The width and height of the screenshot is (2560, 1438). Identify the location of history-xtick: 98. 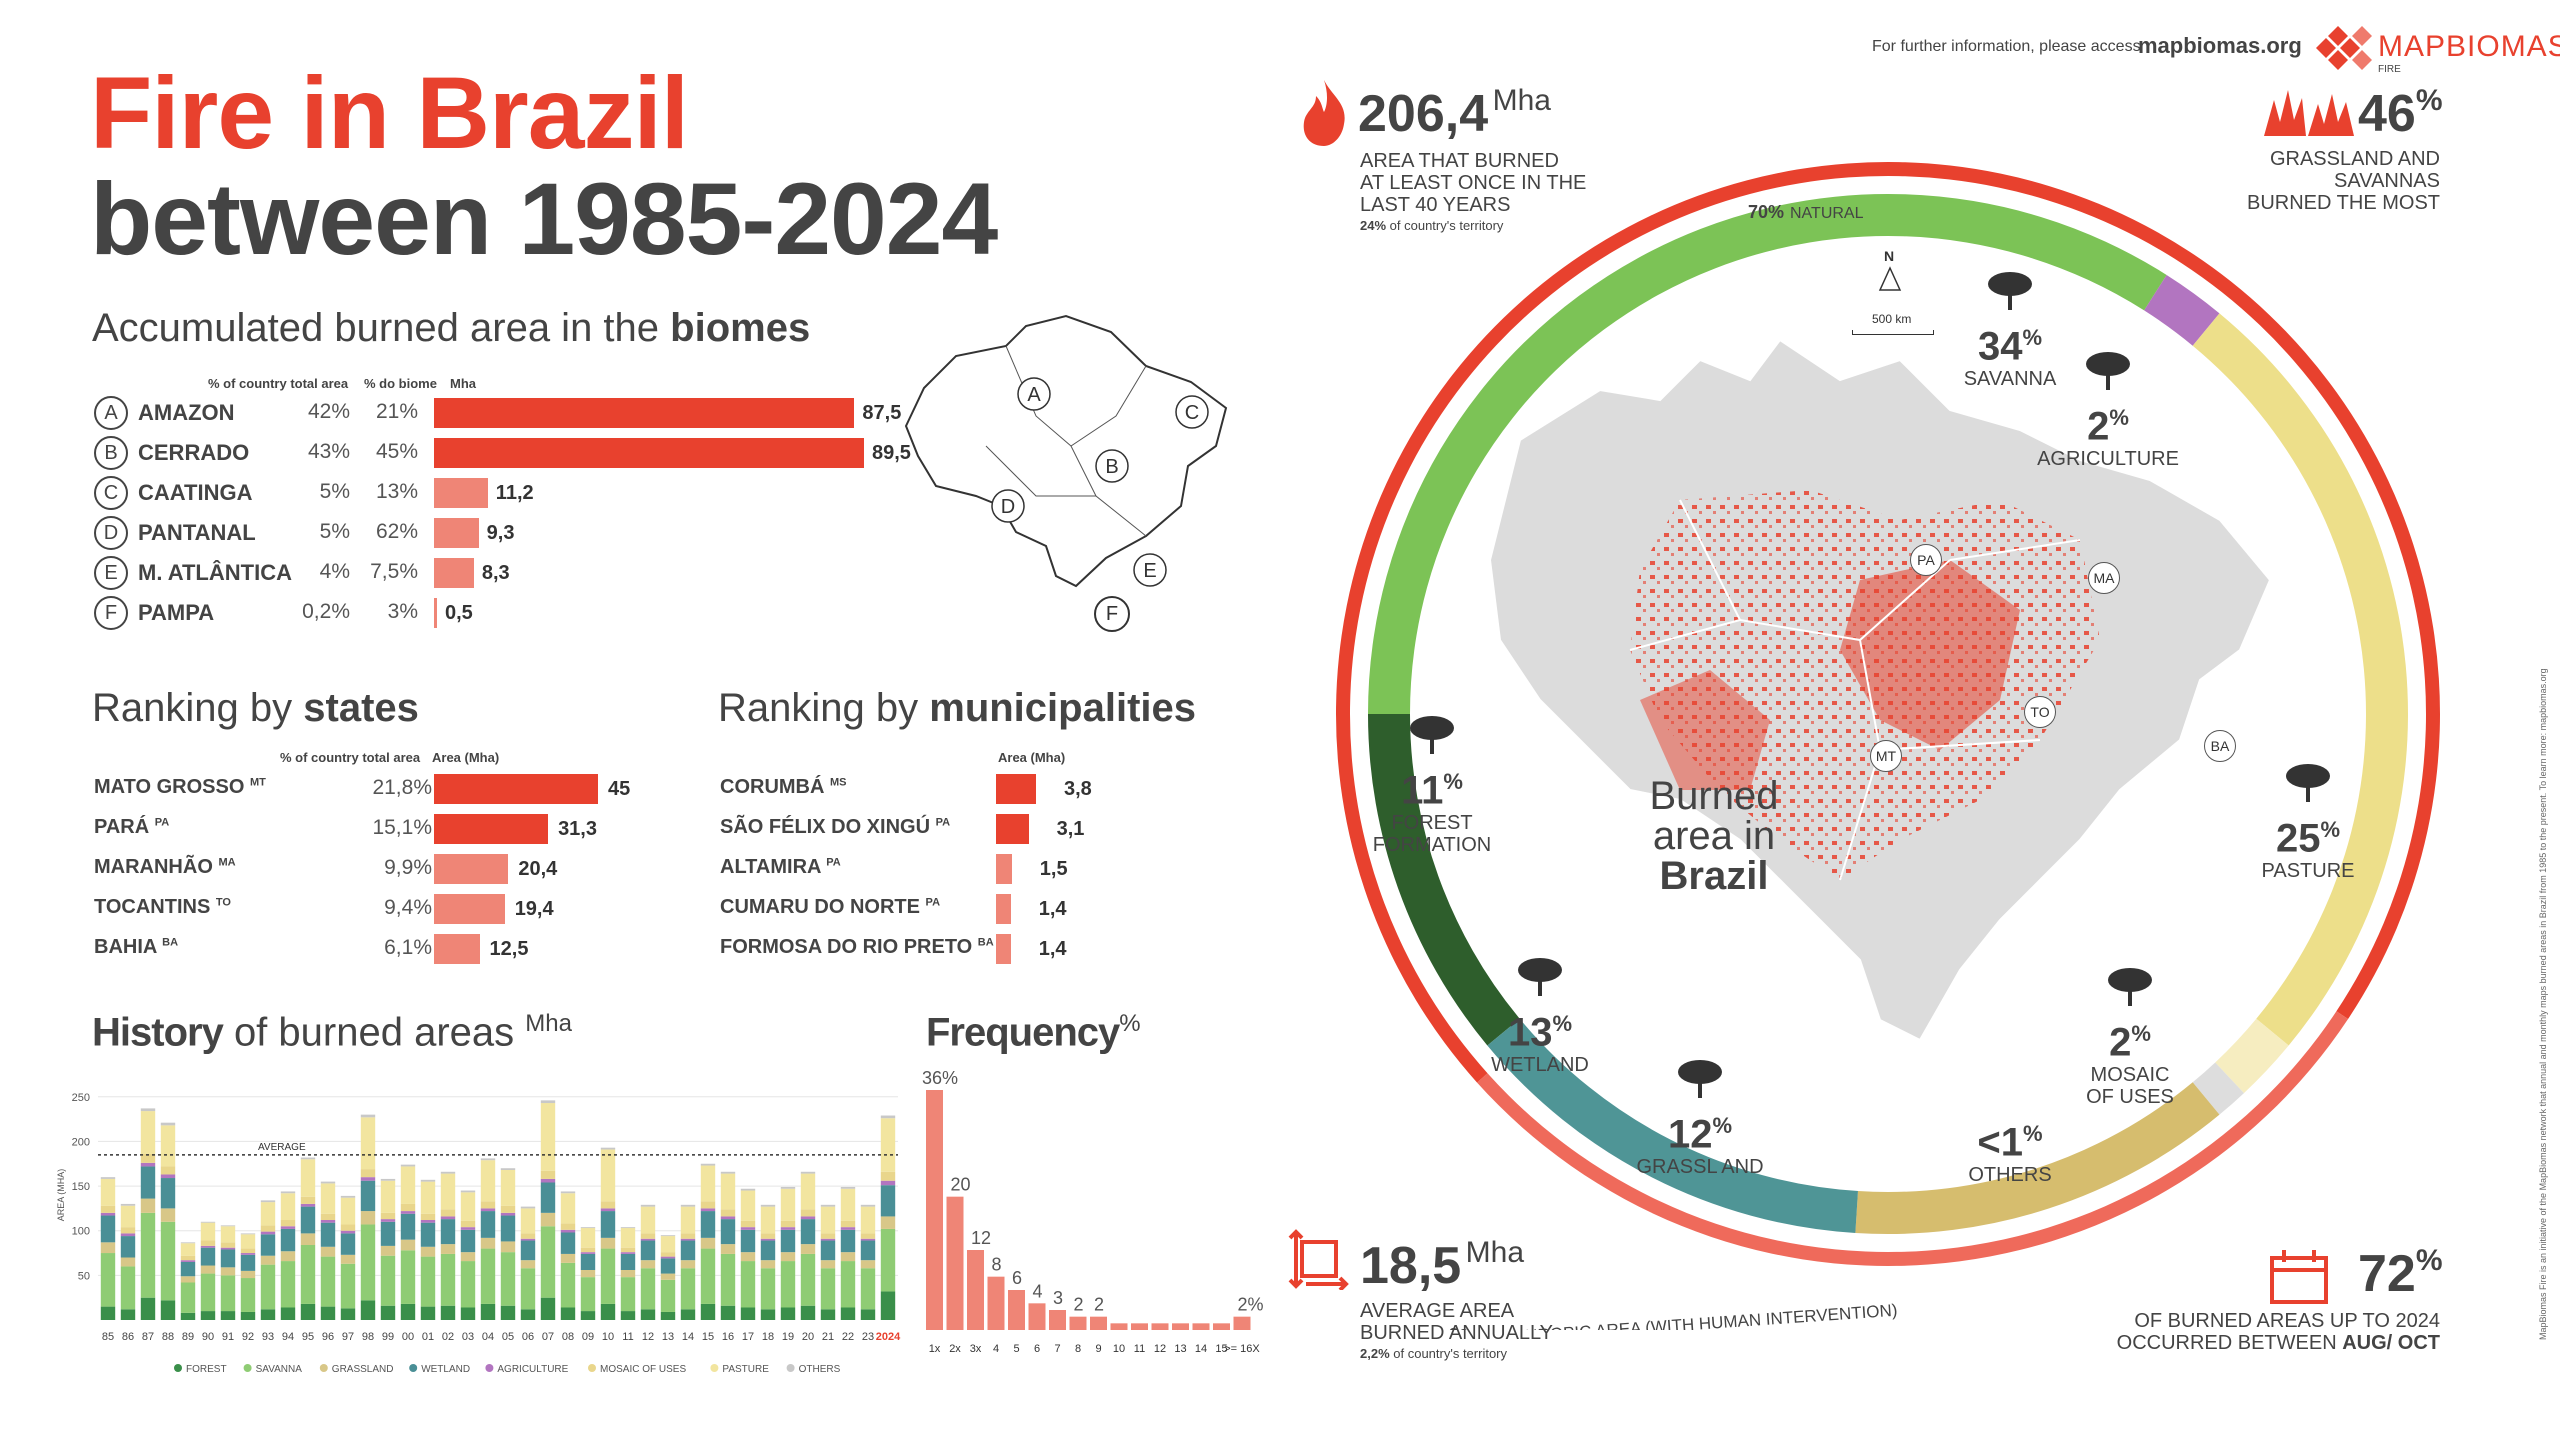
(368, 1337).